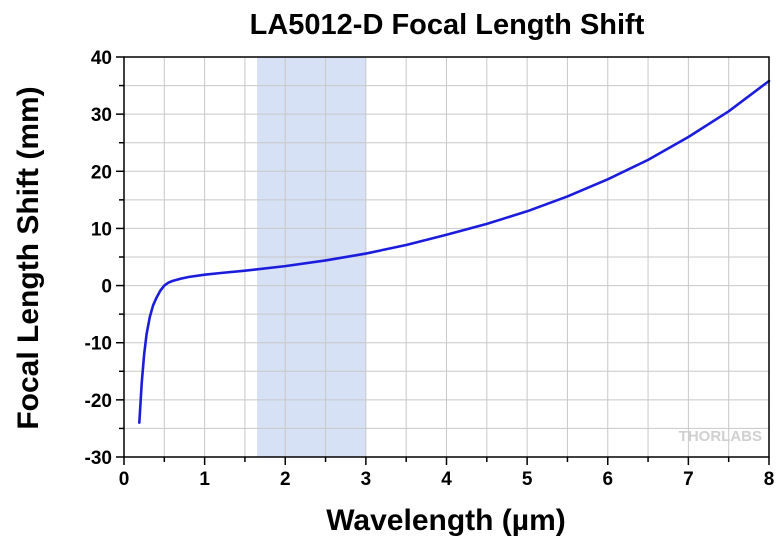 Image resolution: width=780 pixels, height=542 pixels. What do you see at coordinates (285, 479) in the screenshot?
I see `x-tick-label: 2` at bounding box center [285, 479].